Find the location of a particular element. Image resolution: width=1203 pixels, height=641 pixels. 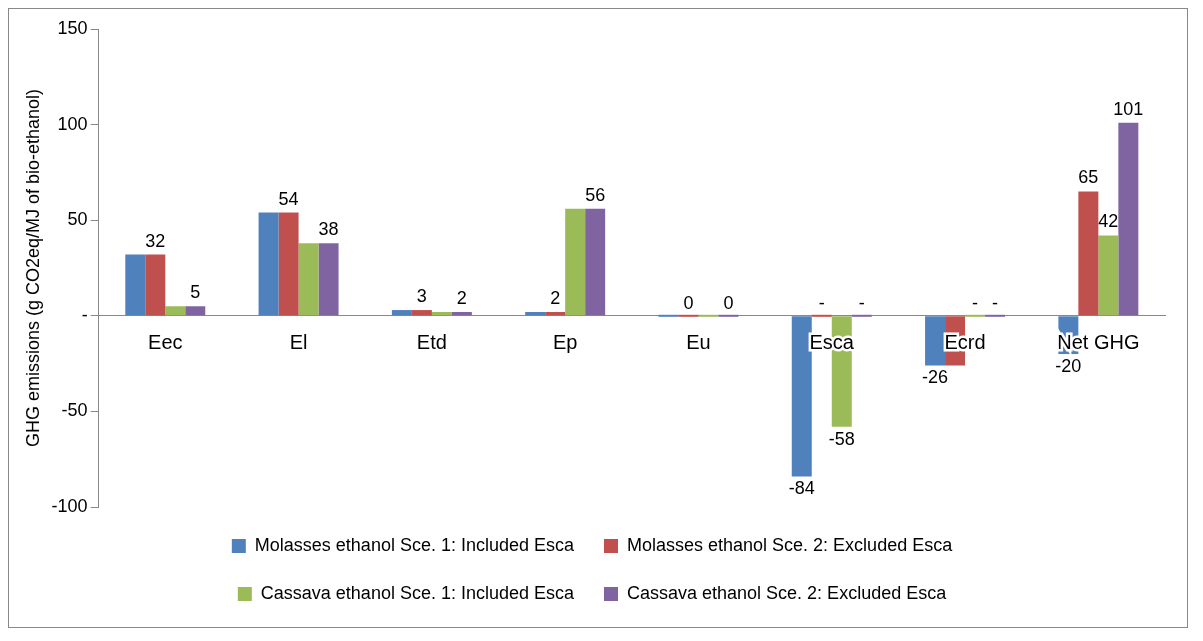

data-label: 65 is located at coordinates (1088, 177).